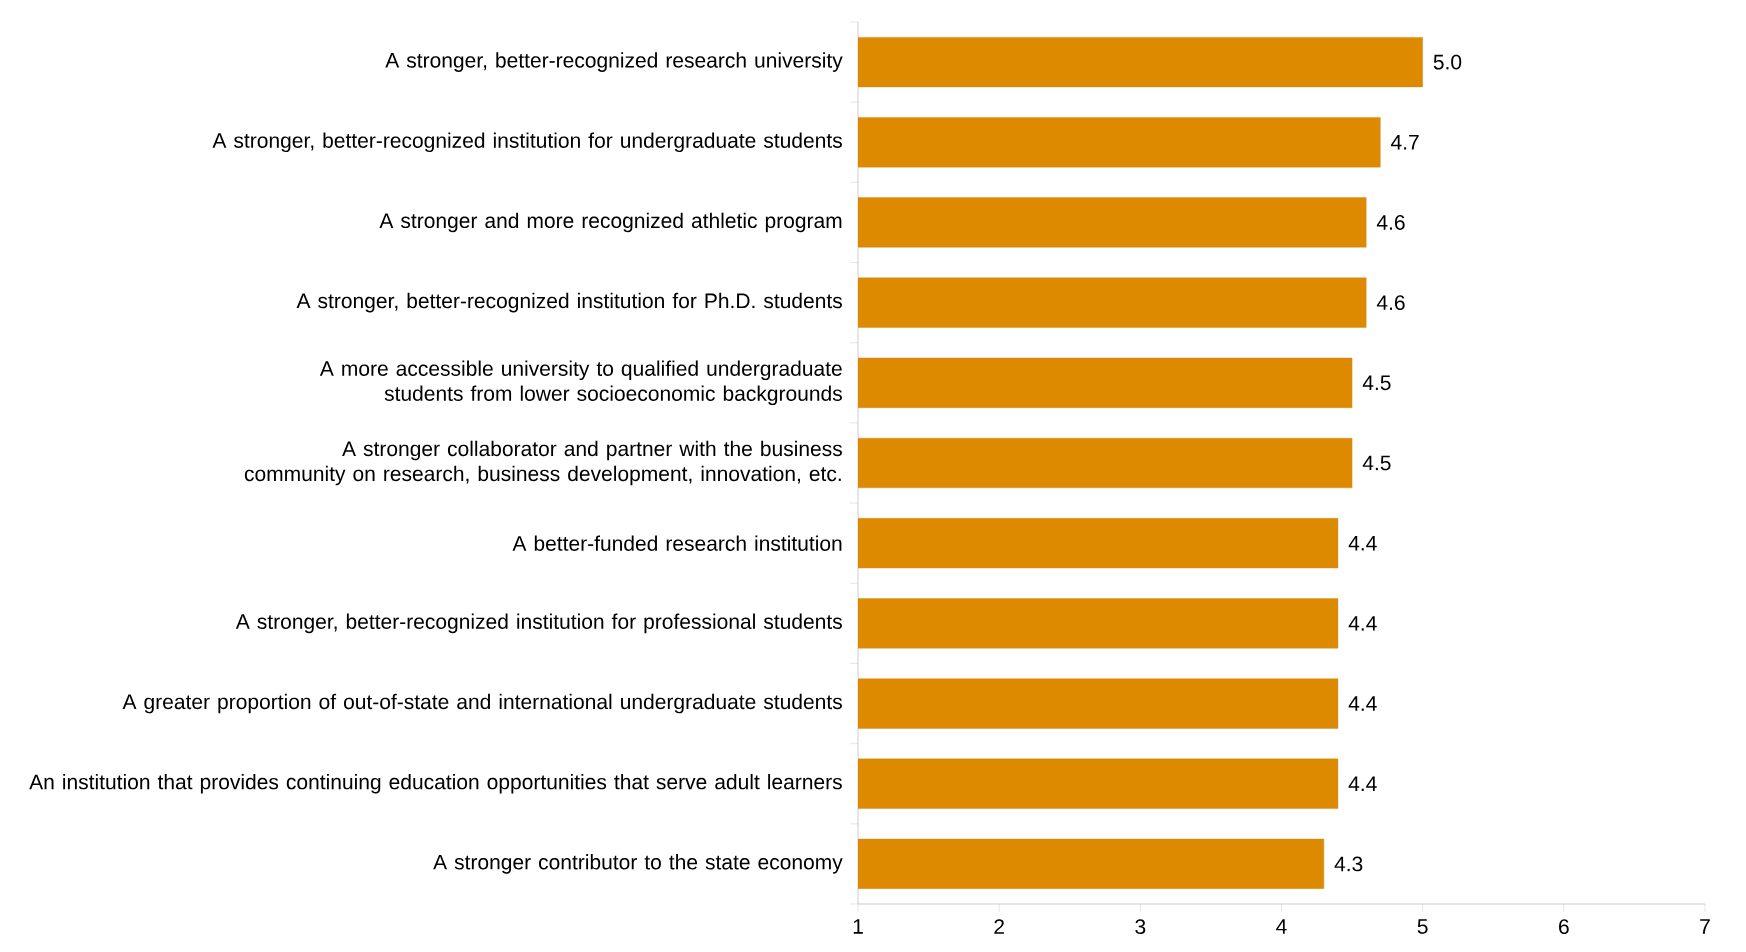 Image resolution: width=1746 pixels, height=952 pixels. Describe the element at coordinates (1281, 926) in the screenshot. I see `x-tick-label: 4` at that location.